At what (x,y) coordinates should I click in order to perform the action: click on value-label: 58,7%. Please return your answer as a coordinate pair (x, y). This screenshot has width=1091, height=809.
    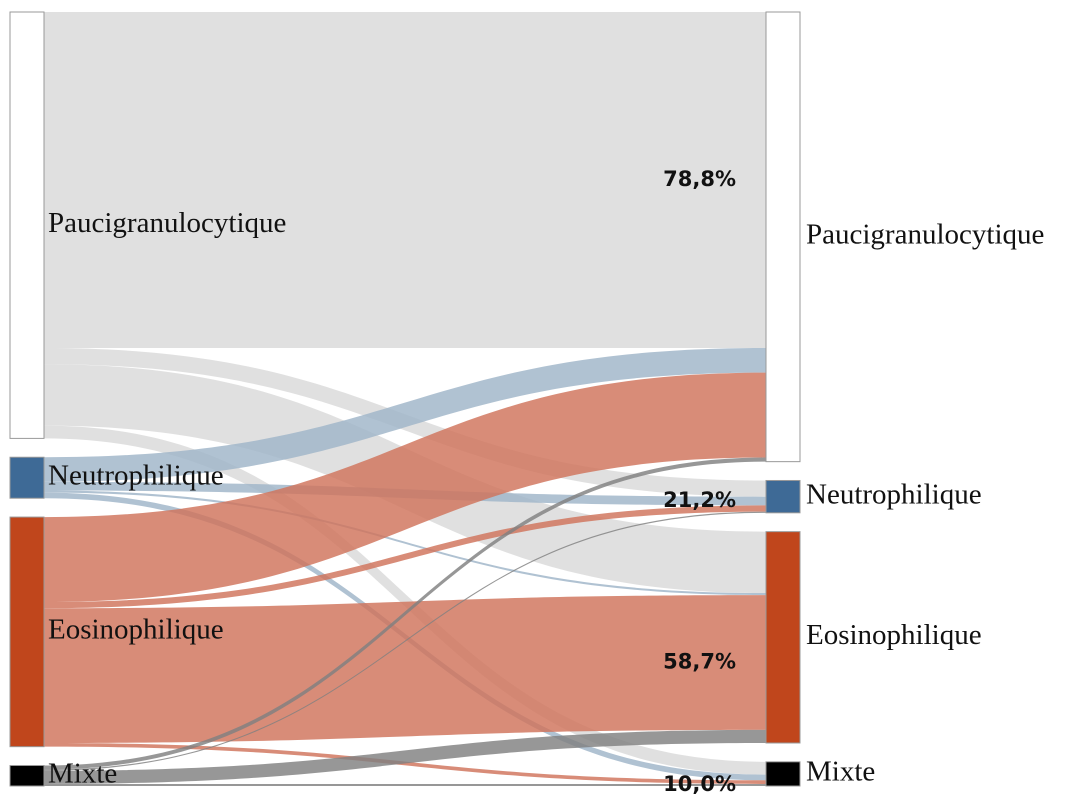
    Looking at the image, I should click on (699, 661).